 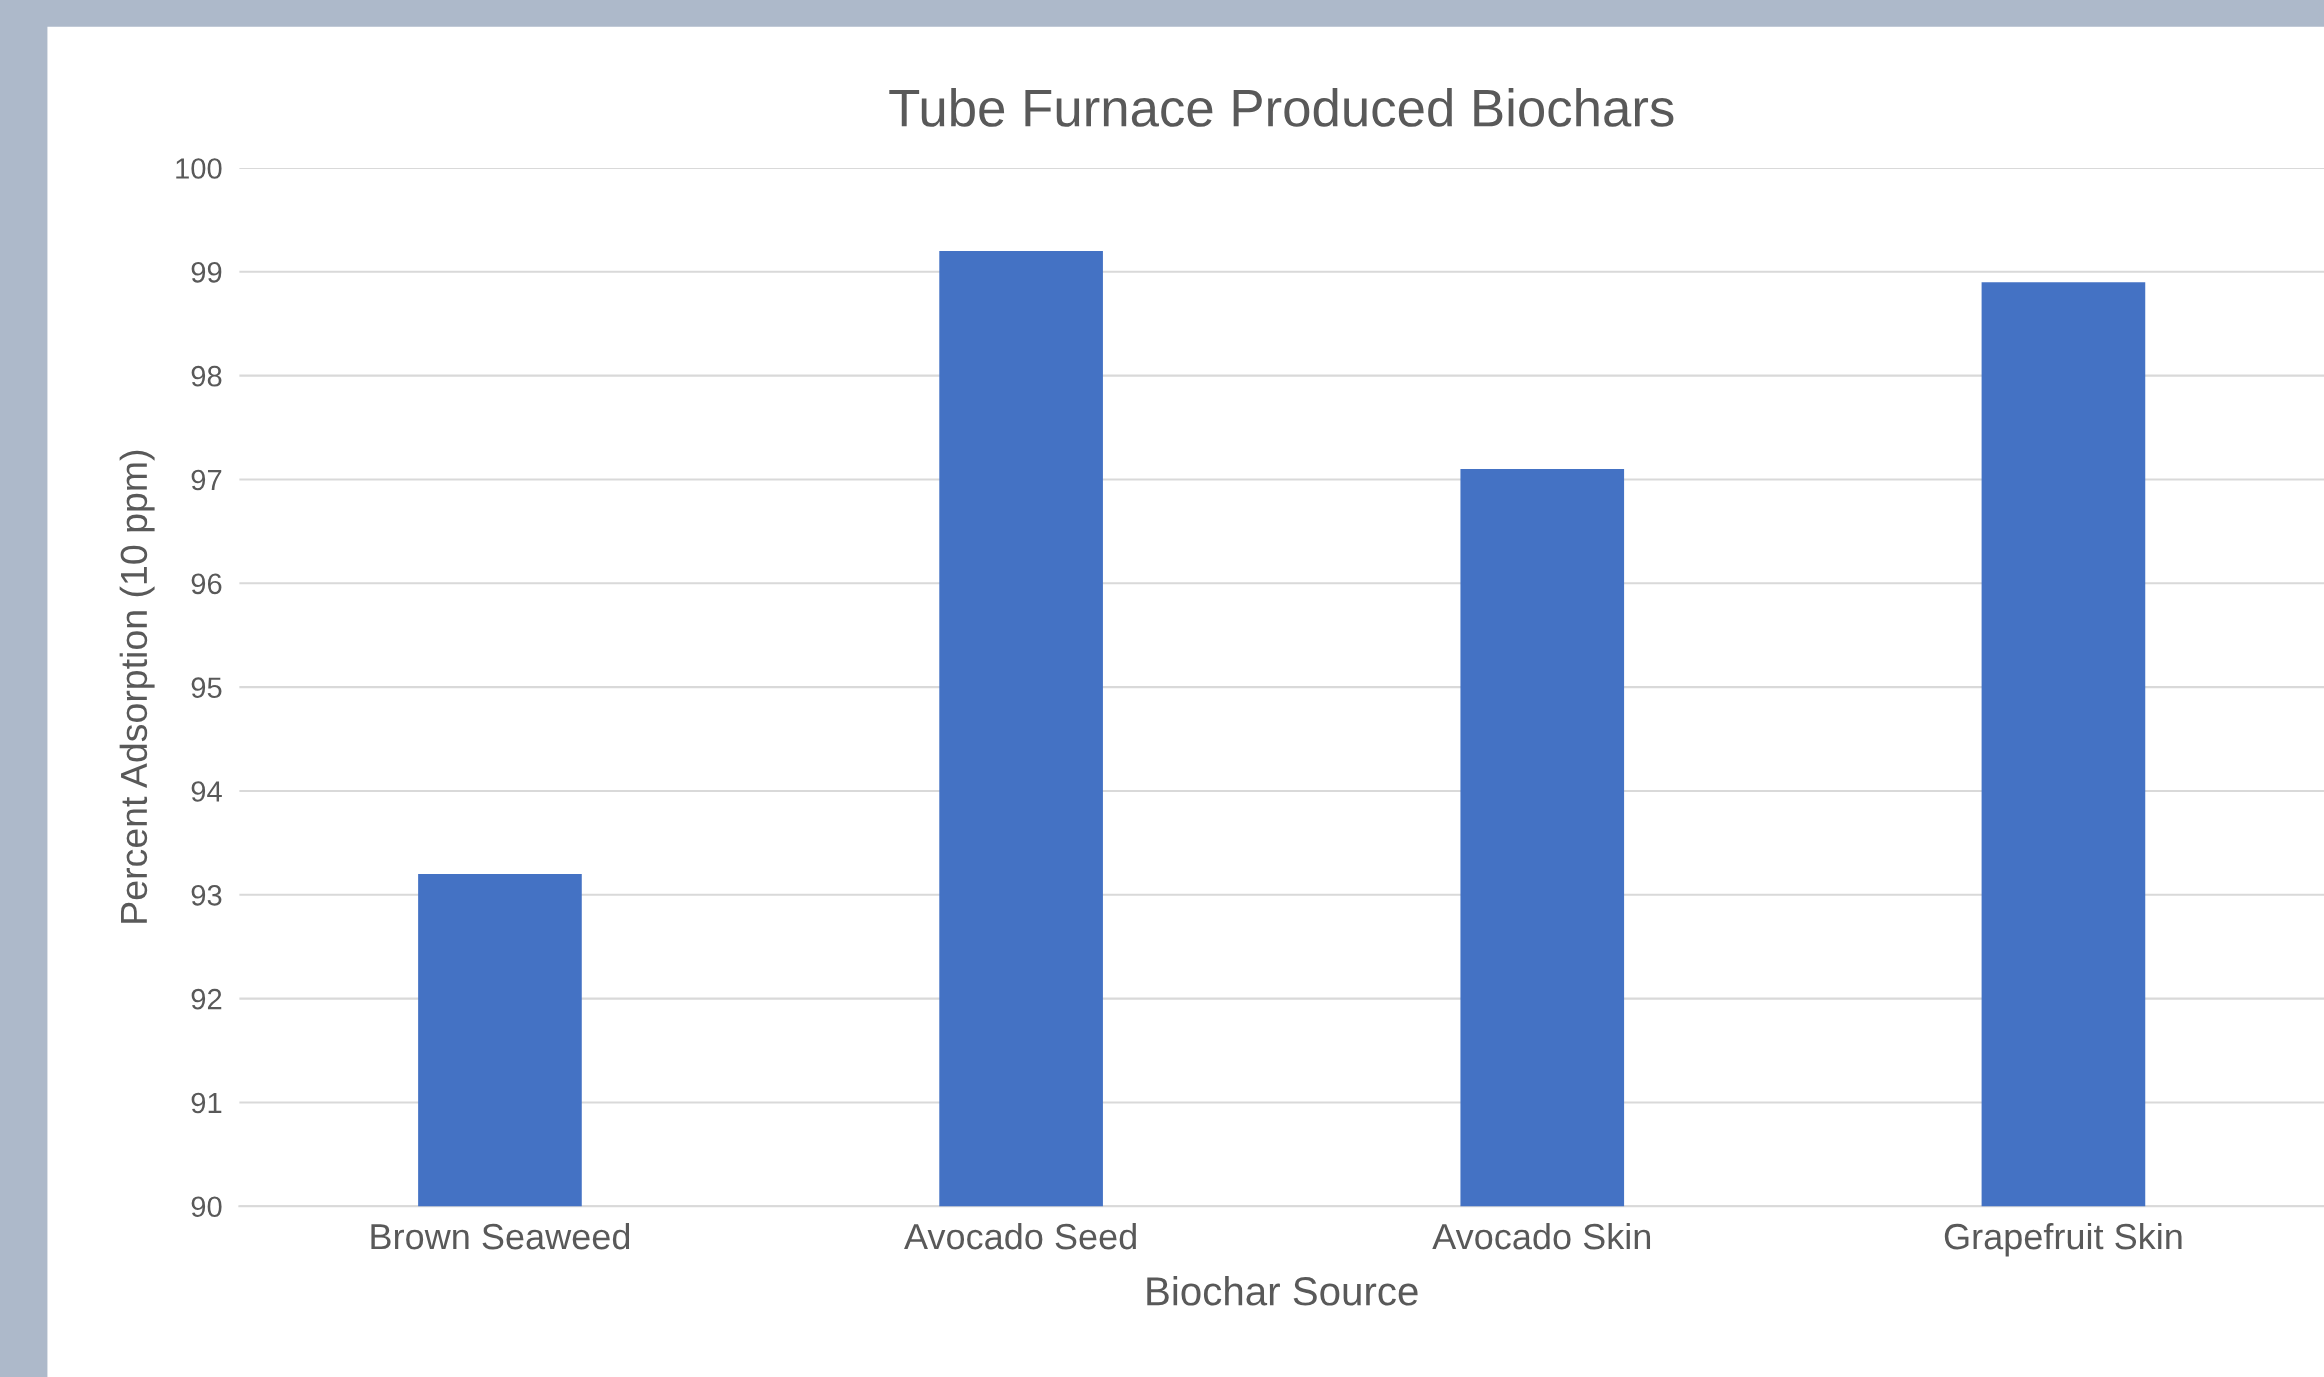 I want to click on x-tick-label: Avocado Skin, so click(x=1541, y=1236).